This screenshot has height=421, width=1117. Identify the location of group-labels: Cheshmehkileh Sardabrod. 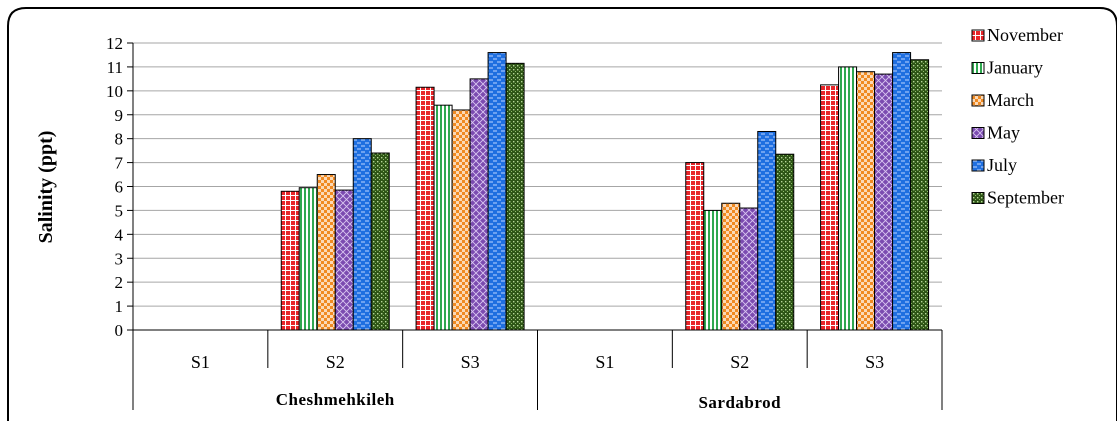
(528, 401).